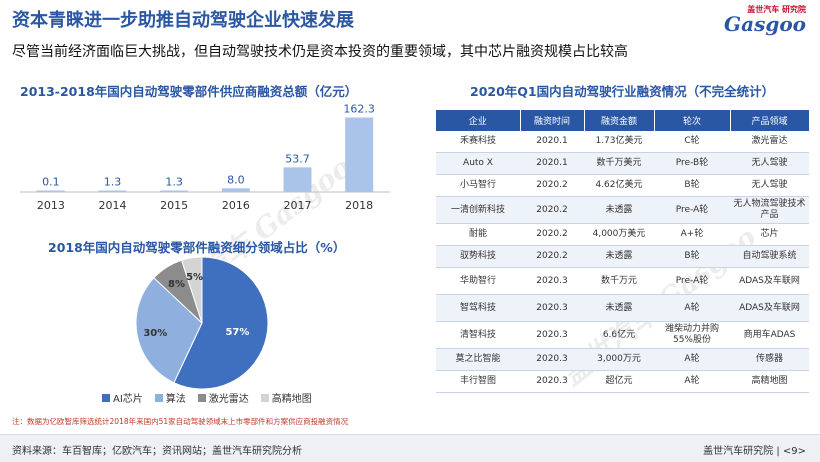 This screenshot has height=462, width=820. What do you see at coordinates (478, 163) in the screenshot?
I see `table-cell: Auto X` at bounding box center [478, 163].